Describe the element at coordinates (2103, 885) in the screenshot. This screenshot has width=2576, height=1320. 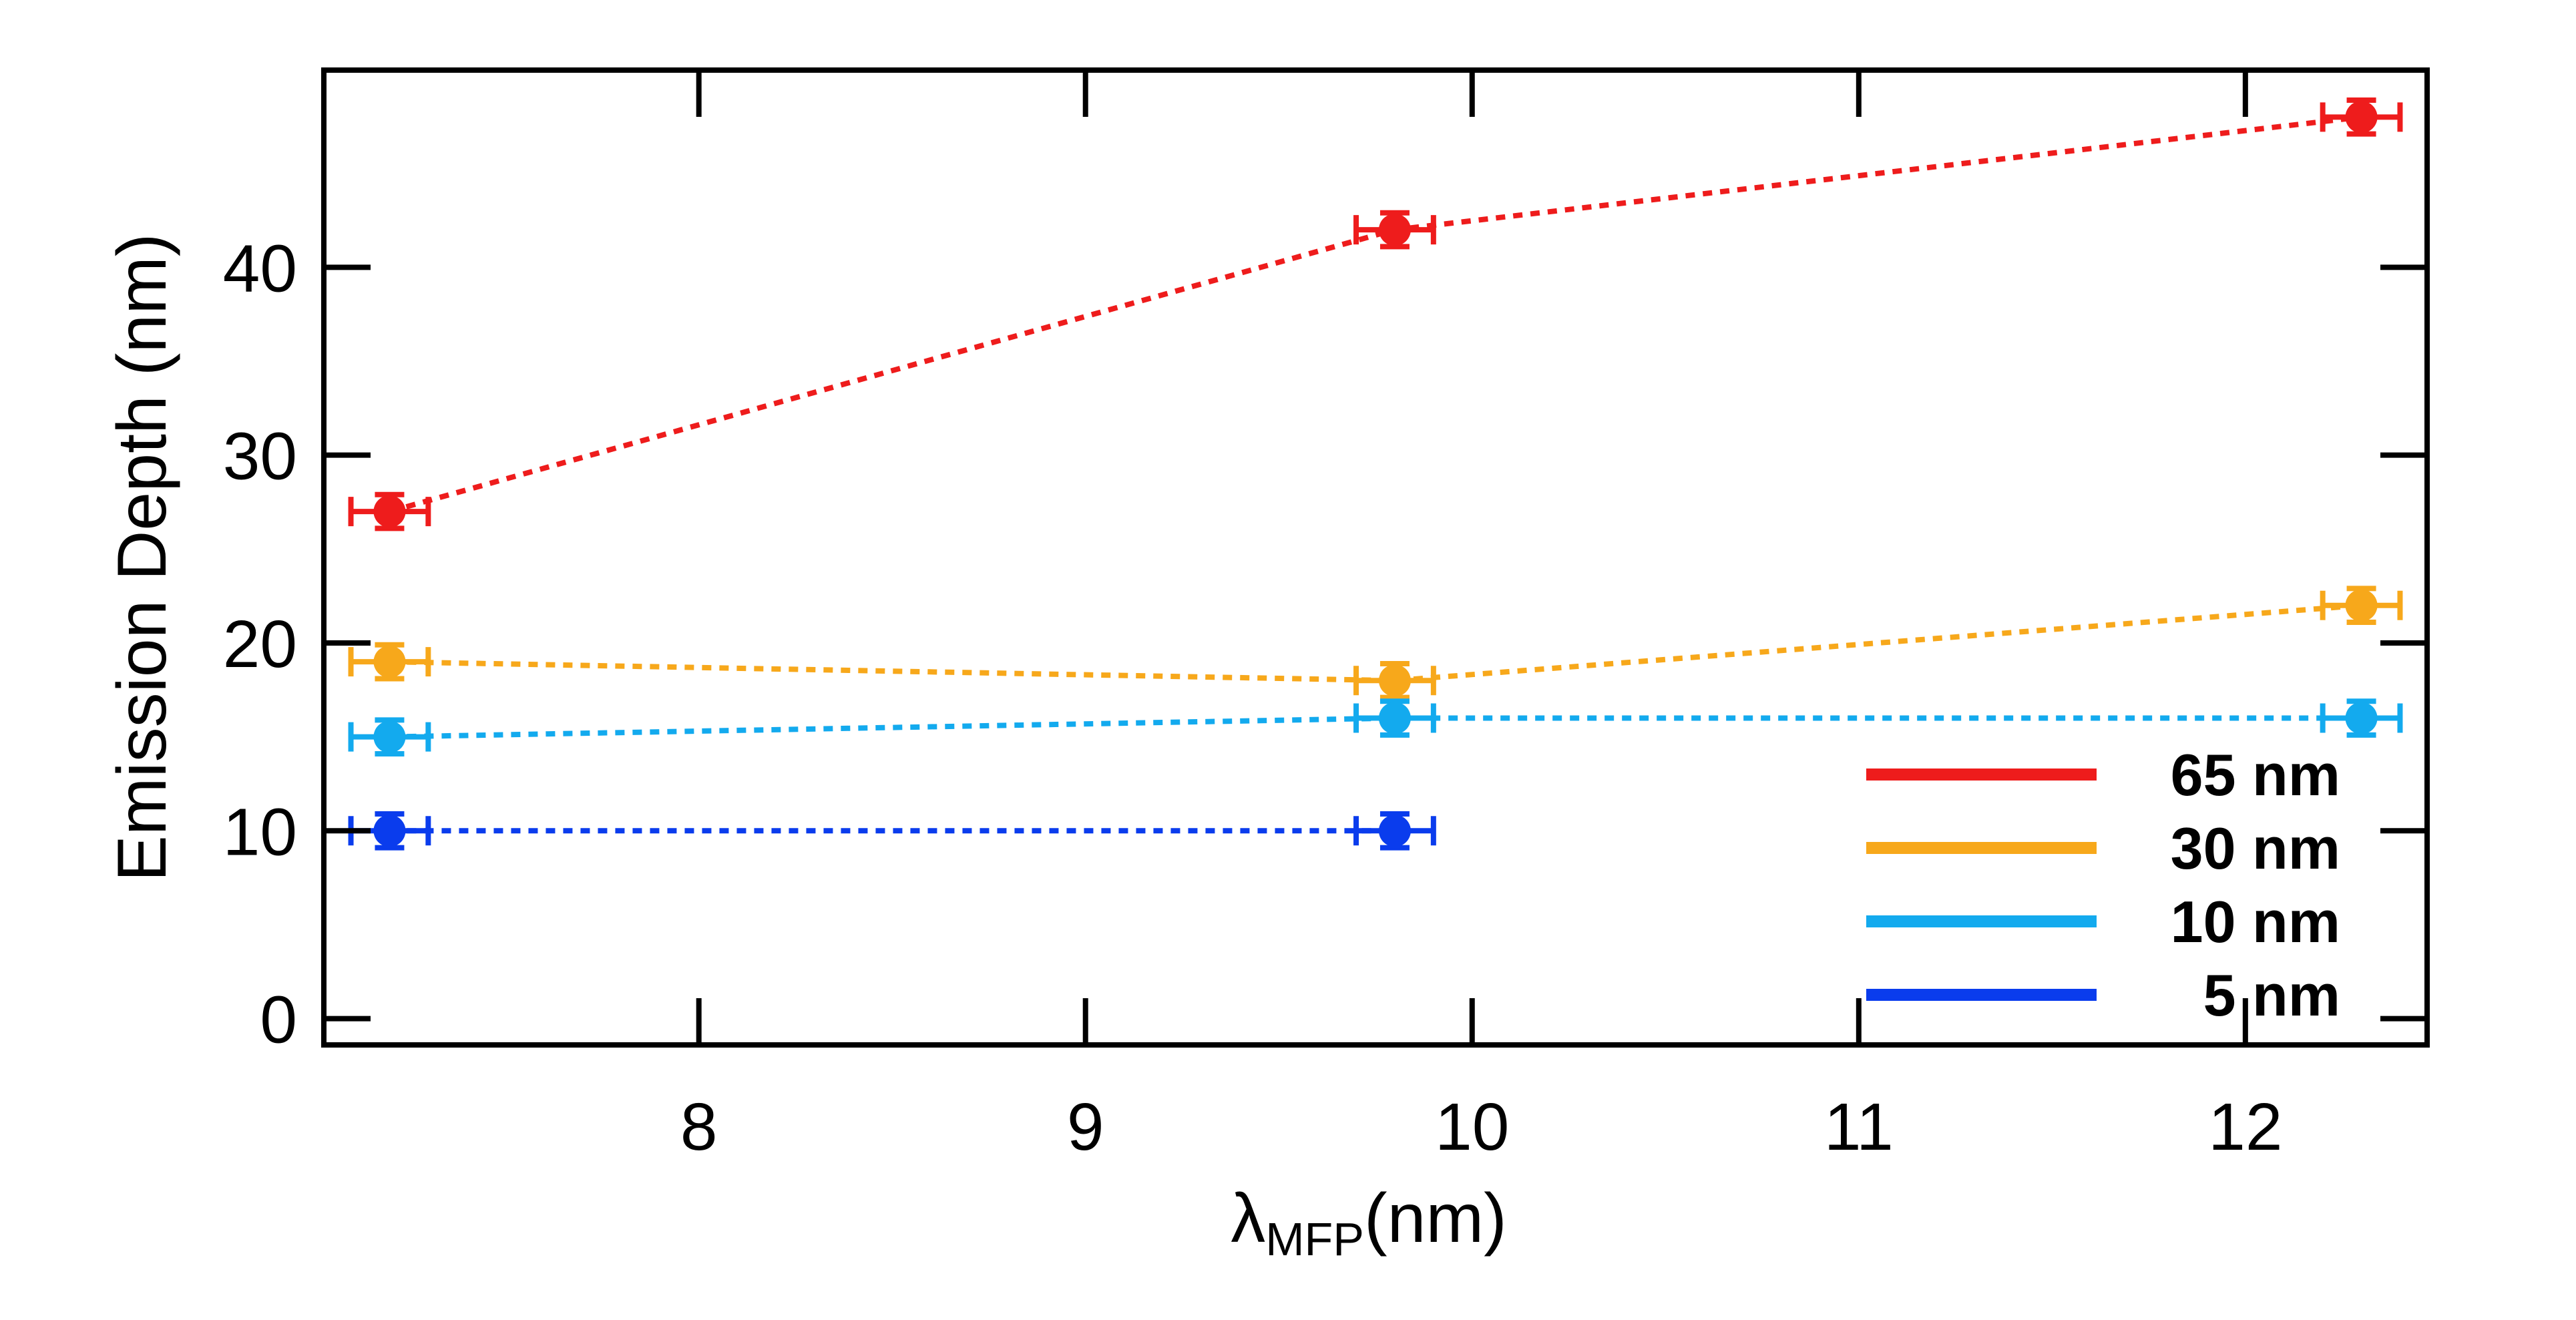
I see `legend-layer: 65 nm 30 nm 10 nm 5 nm` at that location.